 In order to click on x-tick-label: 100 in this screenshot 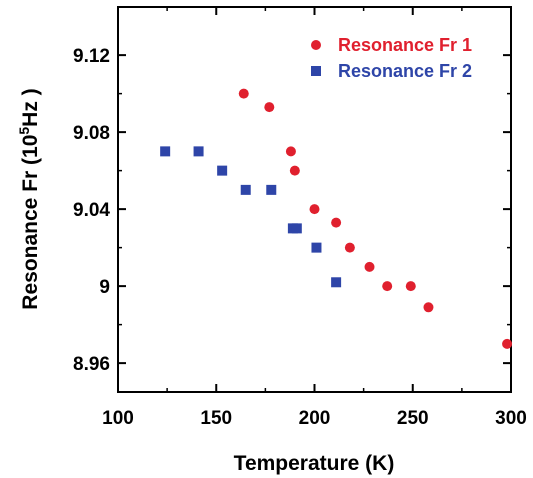, I will do `click(118, 418)`.